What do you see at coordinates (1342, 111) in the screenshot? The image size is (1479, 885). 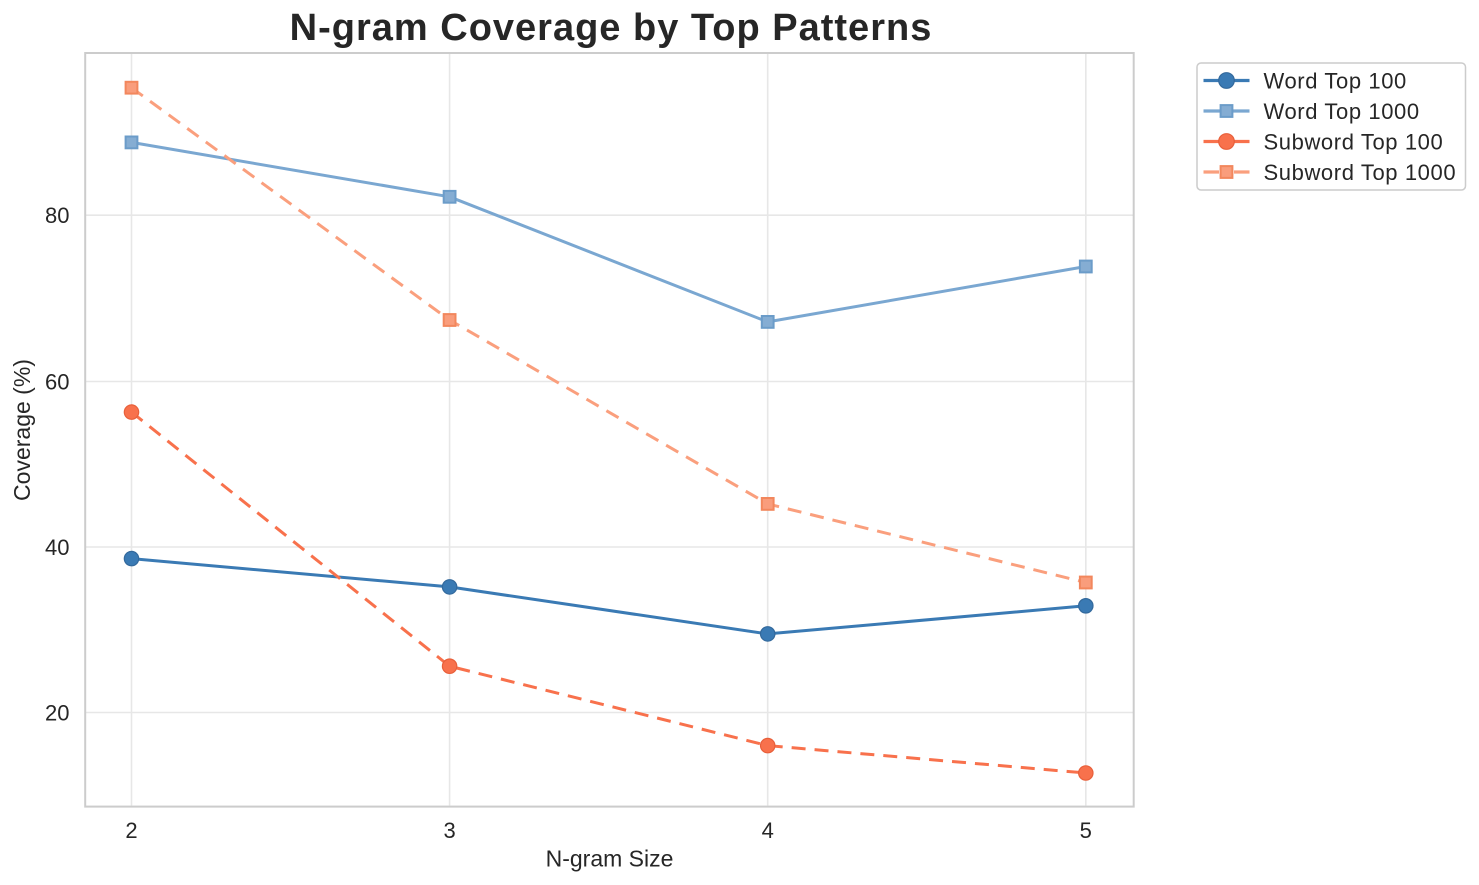 I see `svg-text: Word Top 1000` at bounding box center [1342, 111].